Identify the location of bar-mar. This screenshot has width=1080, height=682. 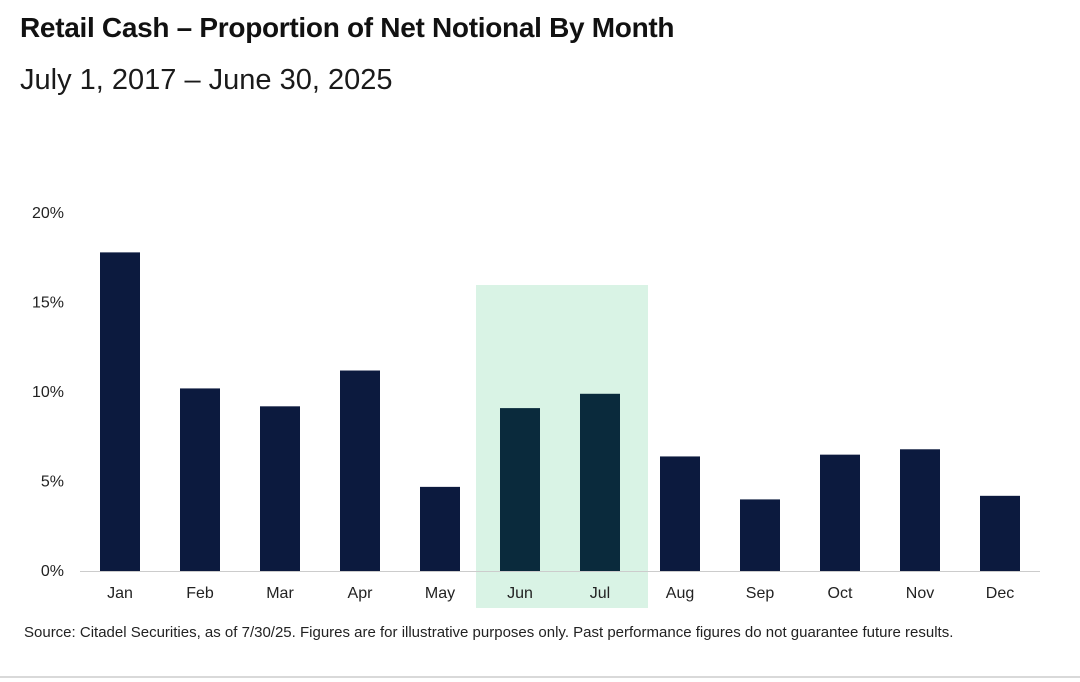
(280, 488).